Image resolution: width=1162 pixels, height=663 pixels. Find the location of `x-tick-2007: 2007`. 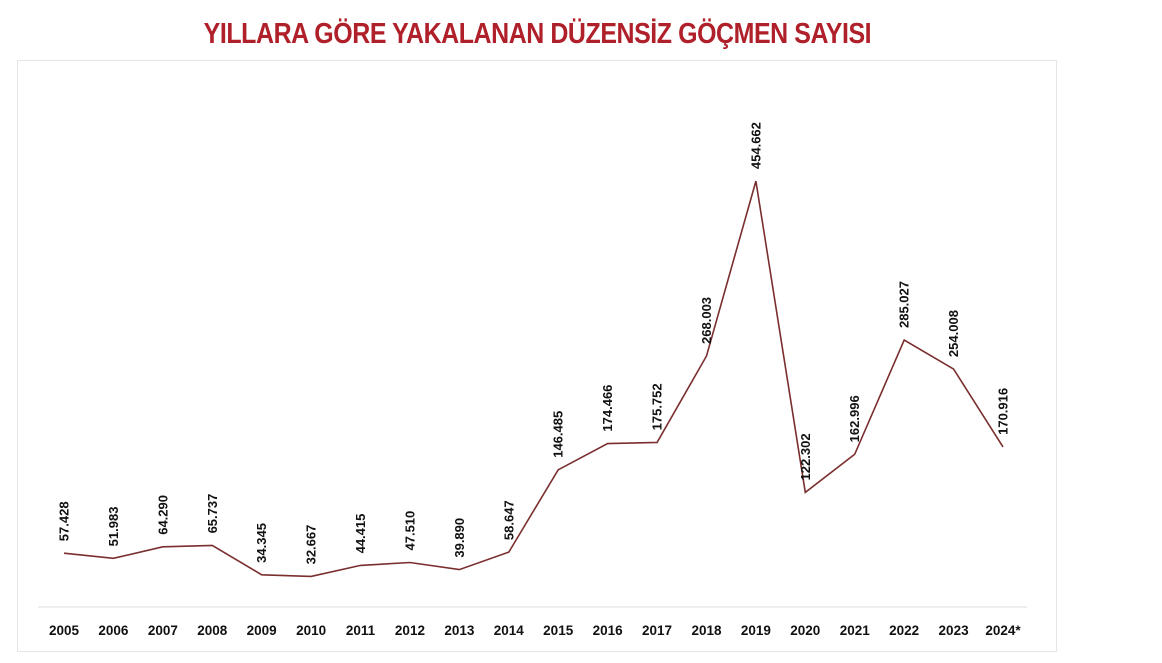

x-tick-2007: 2007 is located at coordinates (163, 630).